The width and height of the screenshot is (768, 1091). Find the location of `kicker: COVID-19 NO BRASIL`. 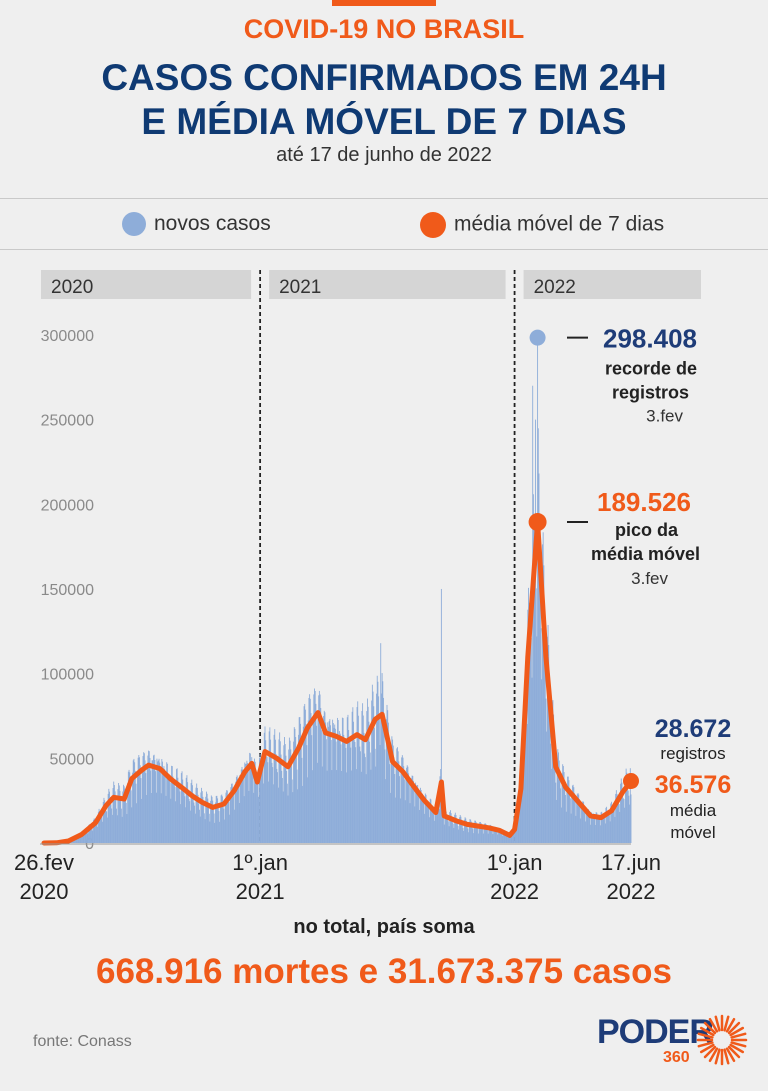

kicker: COVID-19 NO BRASIL is located at coordinates (384, 29).